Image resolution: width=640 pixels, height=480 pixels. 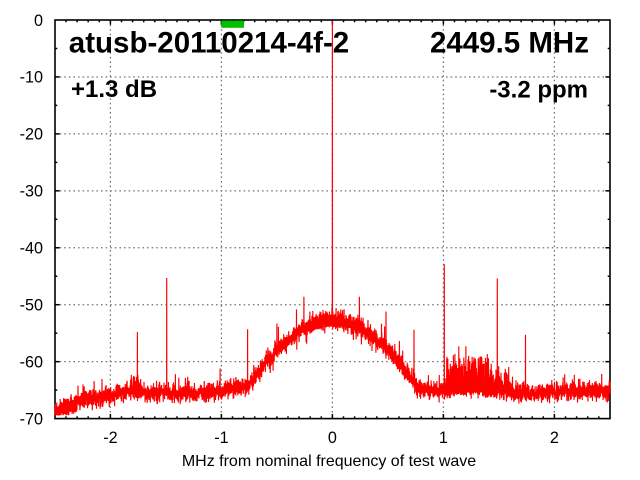 I want to click on svg-text: -2, so click(x=110, y=438).